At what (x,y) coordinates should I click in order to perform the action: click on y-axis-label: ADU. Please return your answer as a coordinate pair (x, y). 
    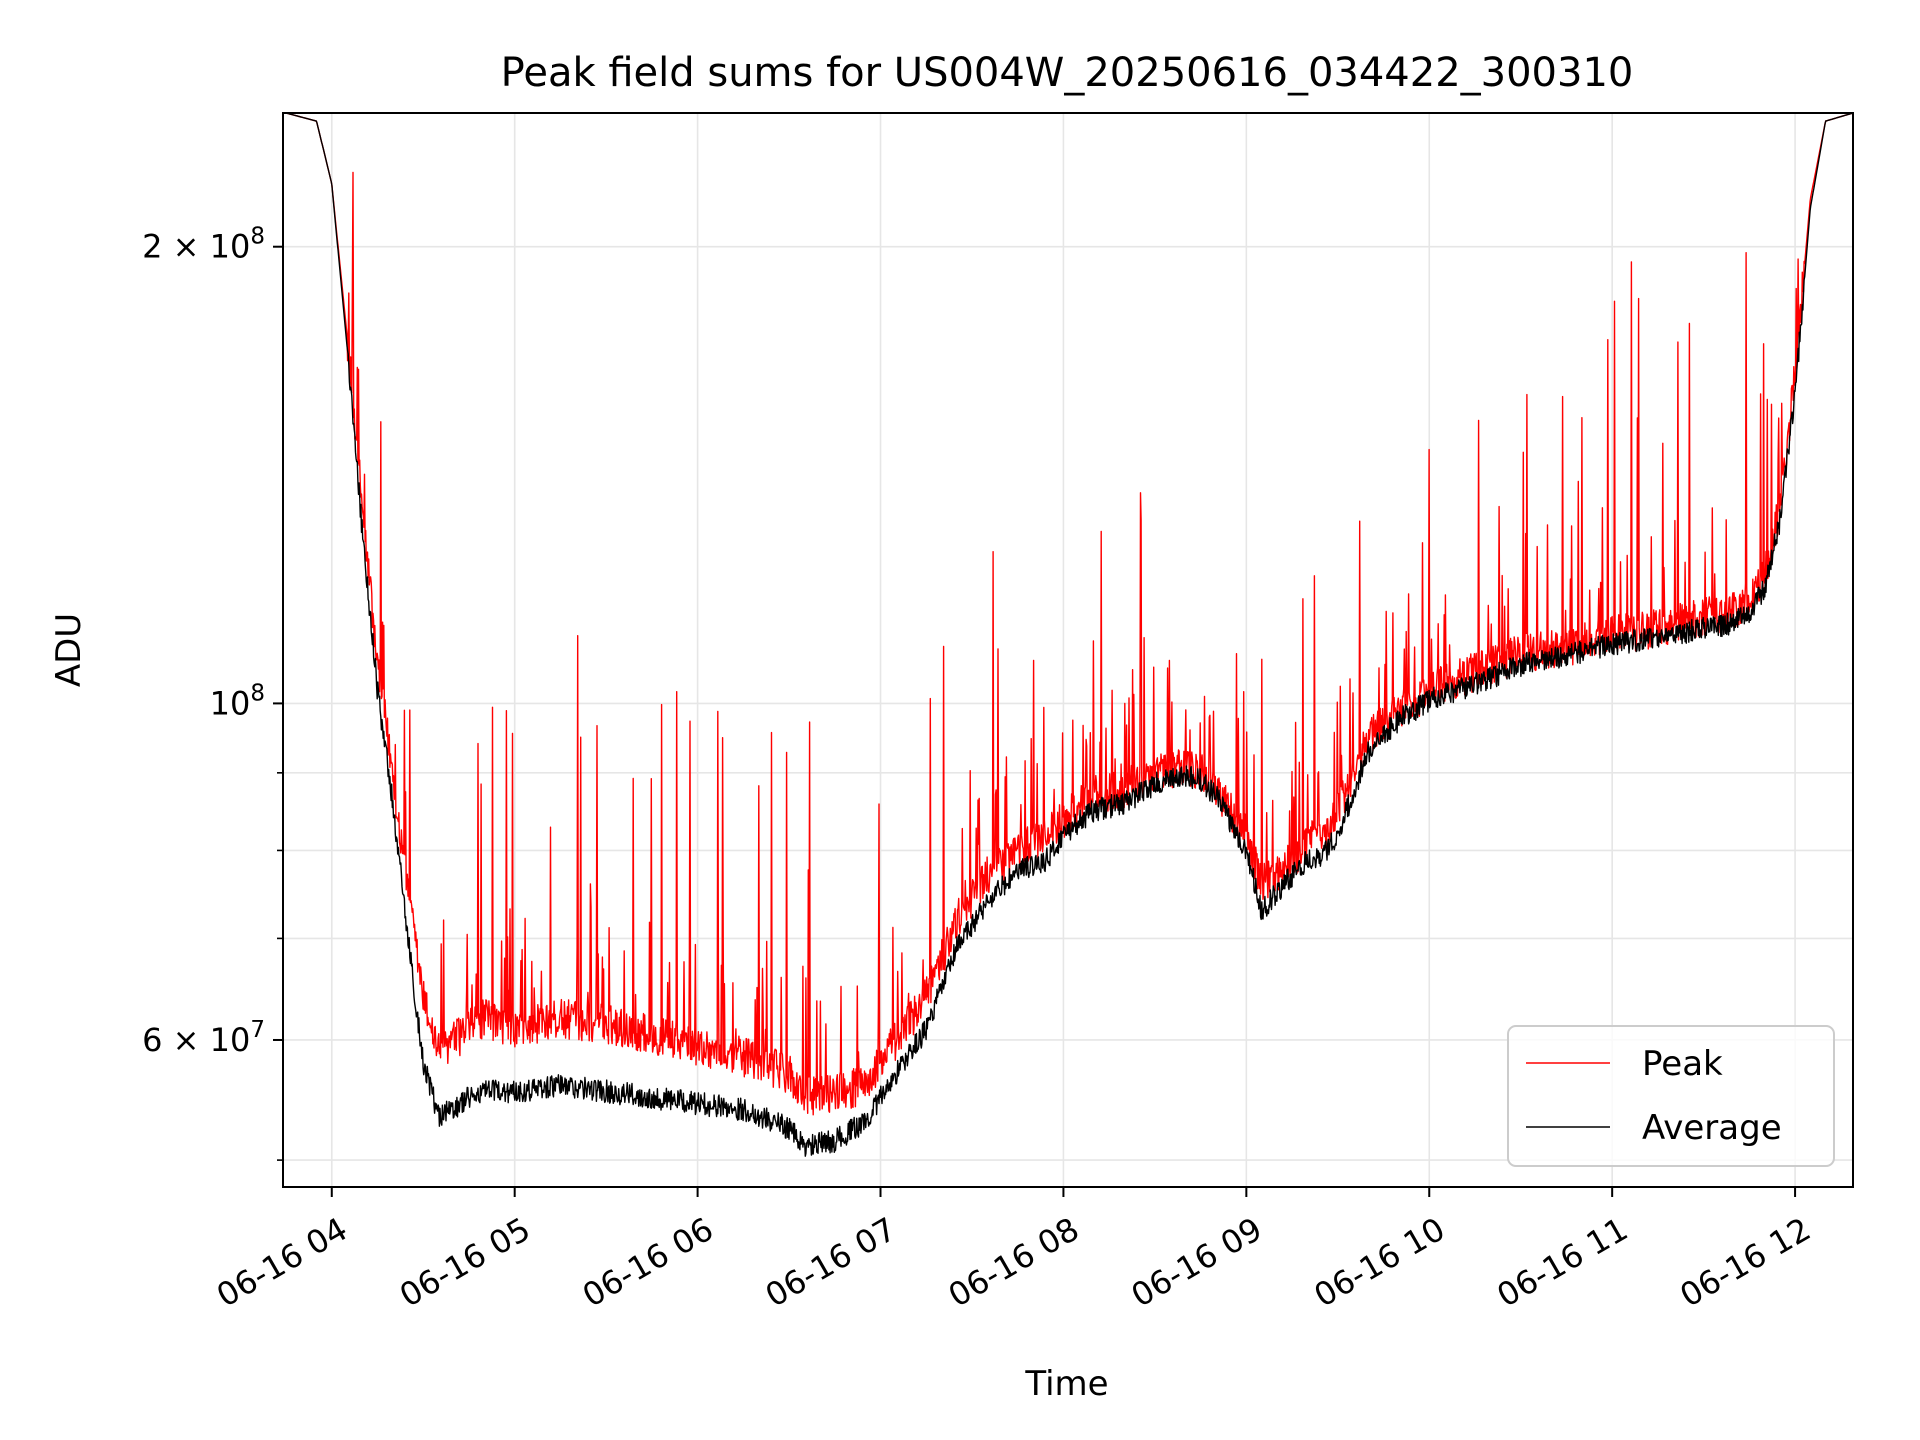
    Looking at the image, I should click on (69, 650).